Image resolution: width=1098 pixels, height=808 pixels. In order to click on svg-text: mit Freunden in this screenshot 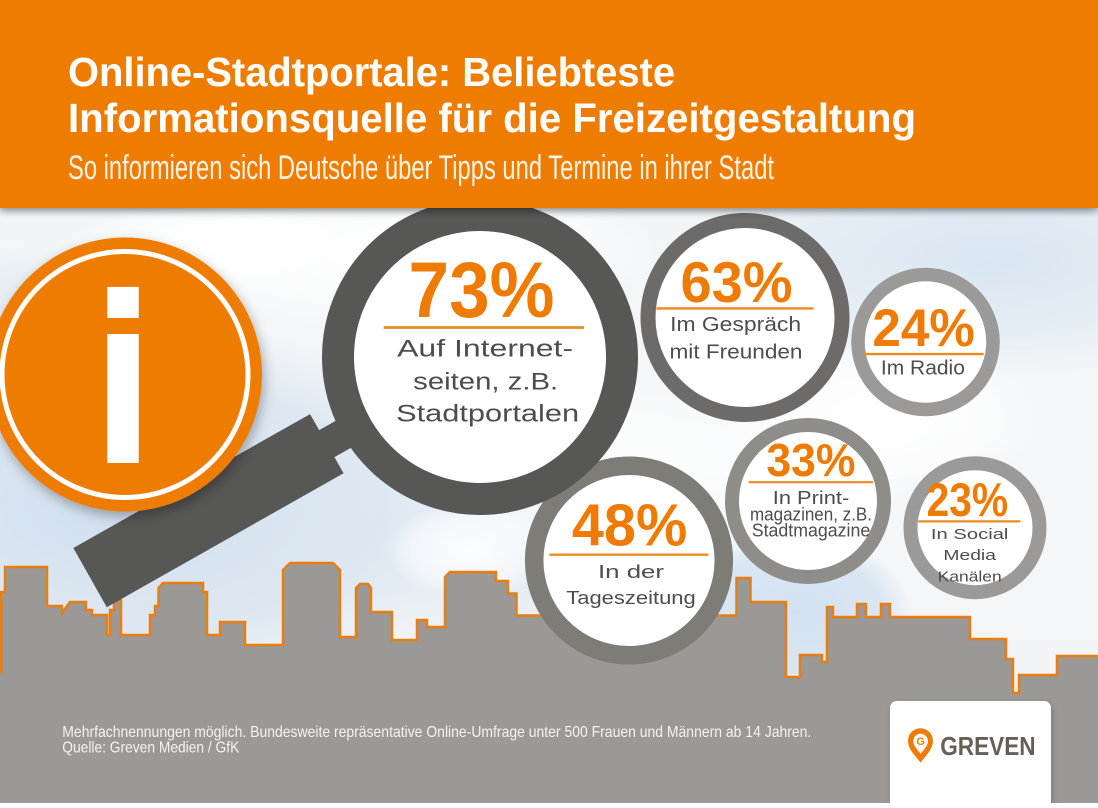, I will do `click(736, 353)`.